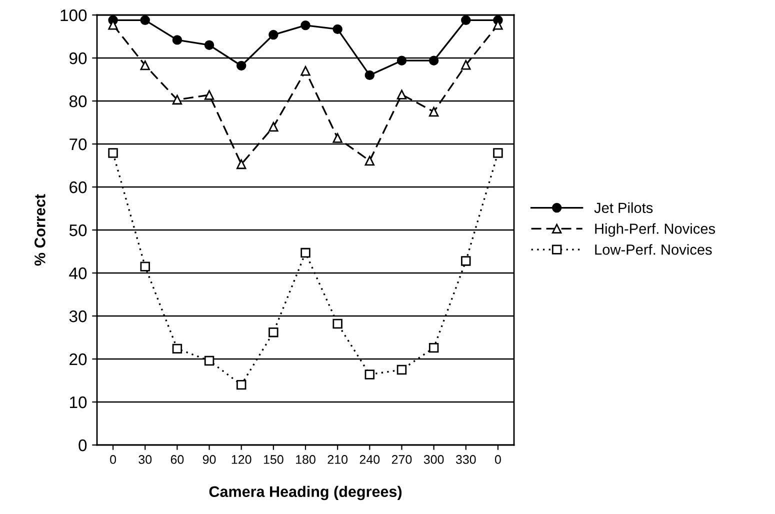 The height and width of the screenshot is (514, 775). I want to click on legend-label: High-Perf. Novices, so click(655, 230).